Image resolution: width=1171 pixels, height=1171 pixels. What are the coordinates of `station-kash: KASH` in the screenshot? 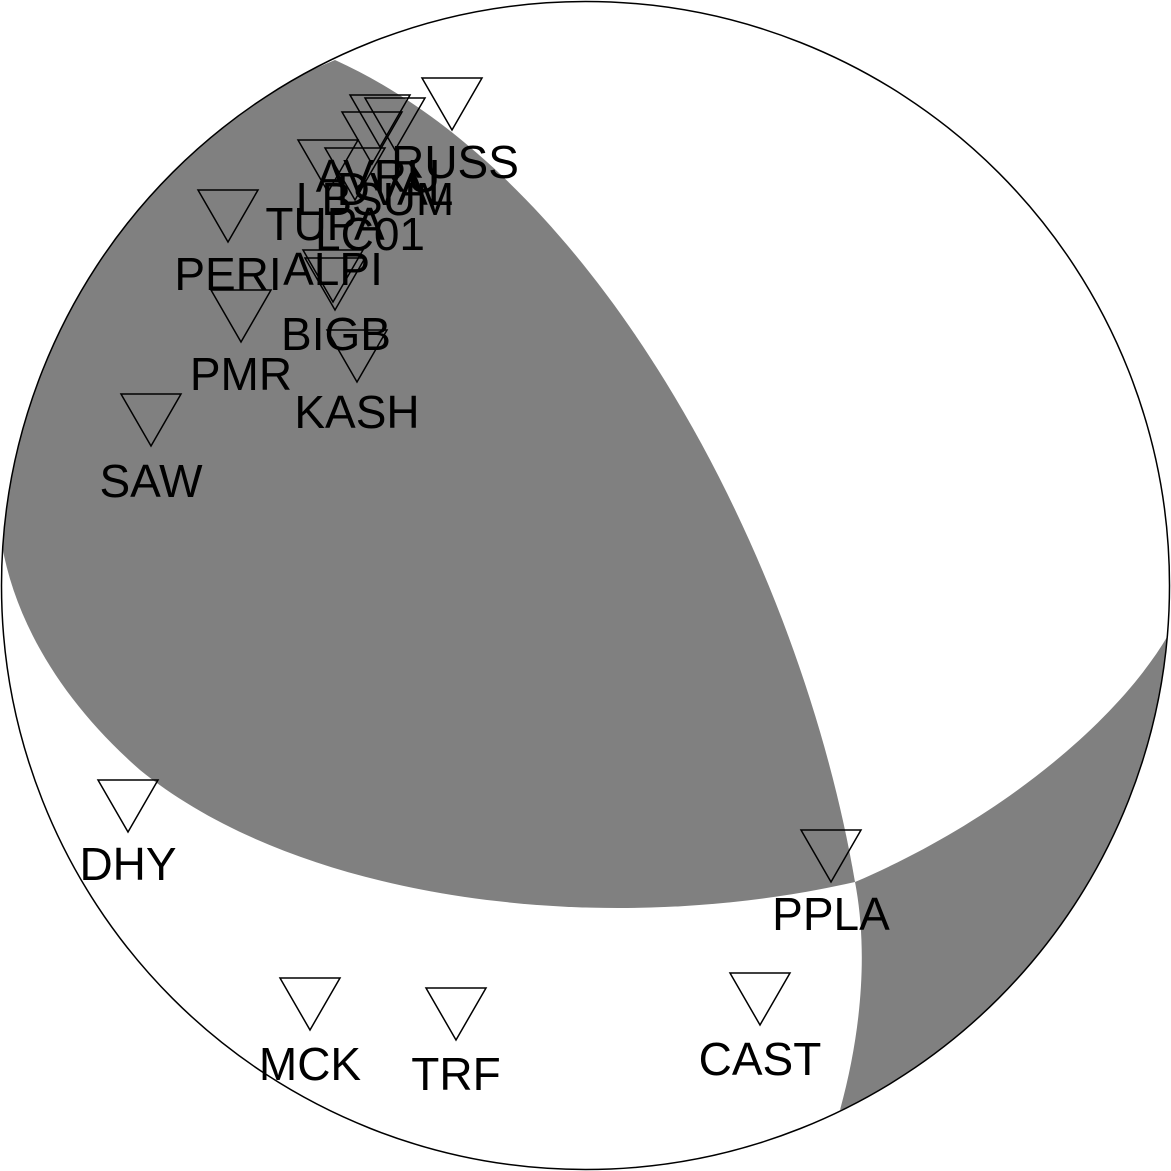 It's located at (357, 383).